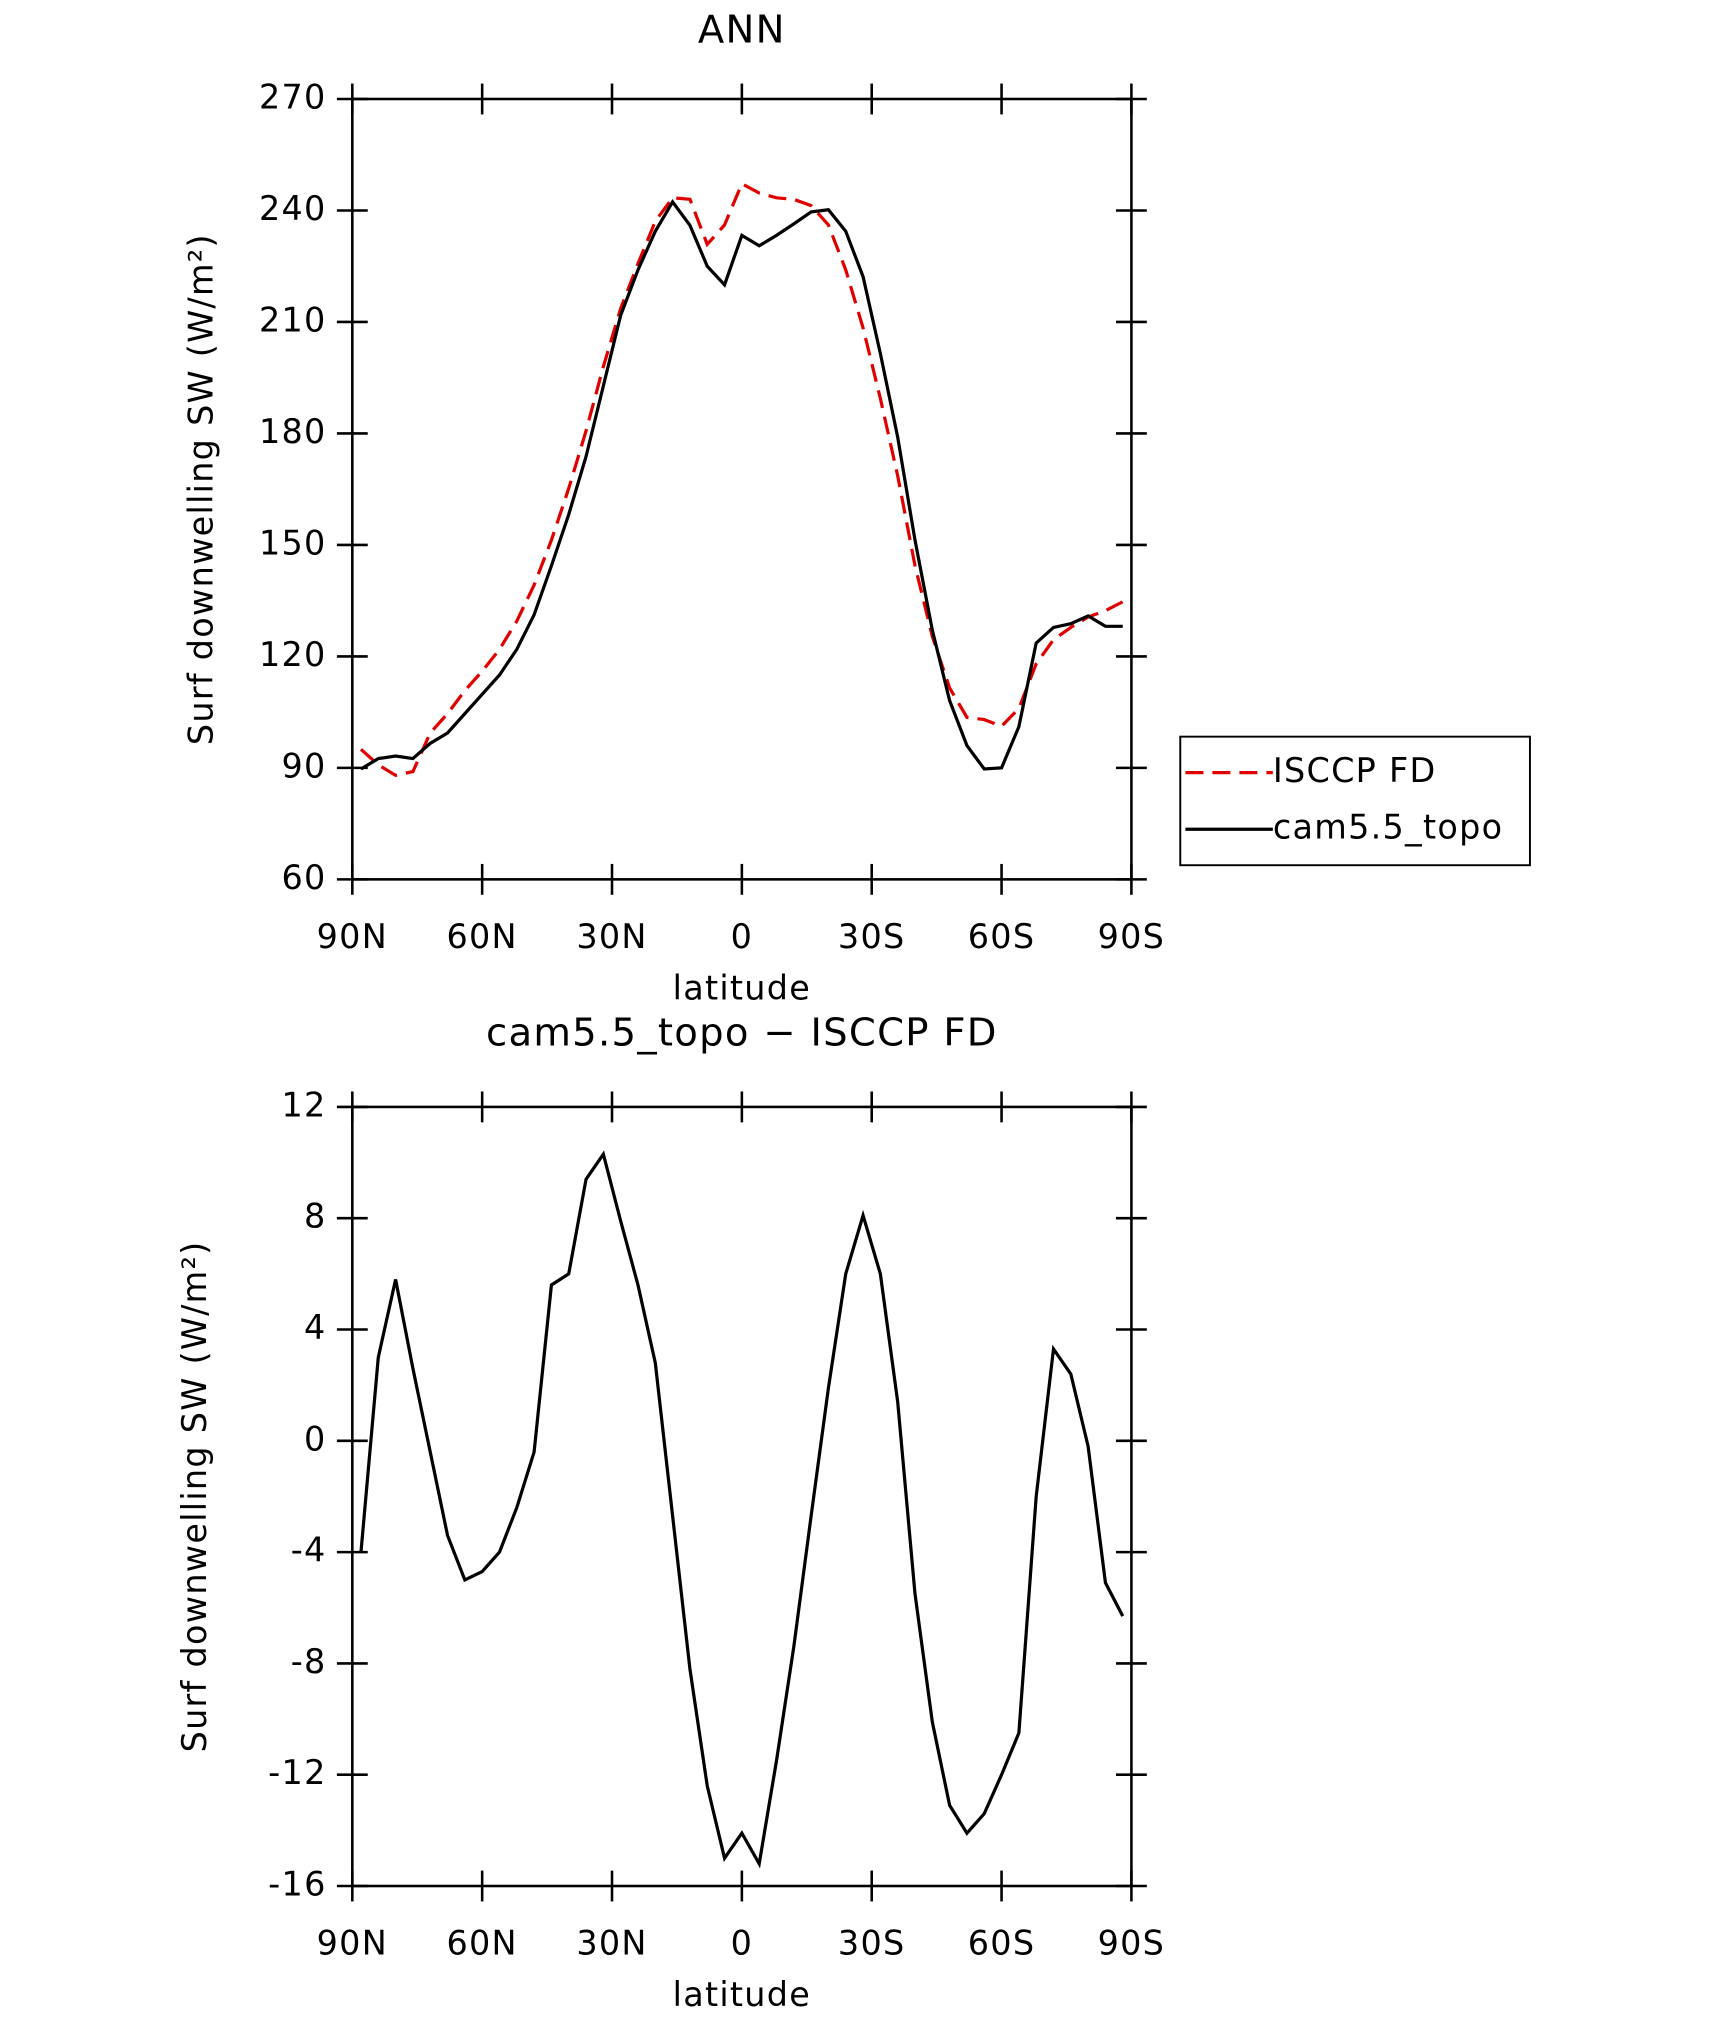 The image size is (1710, 2021). I want to click on legend-box, so click(1355, 801).